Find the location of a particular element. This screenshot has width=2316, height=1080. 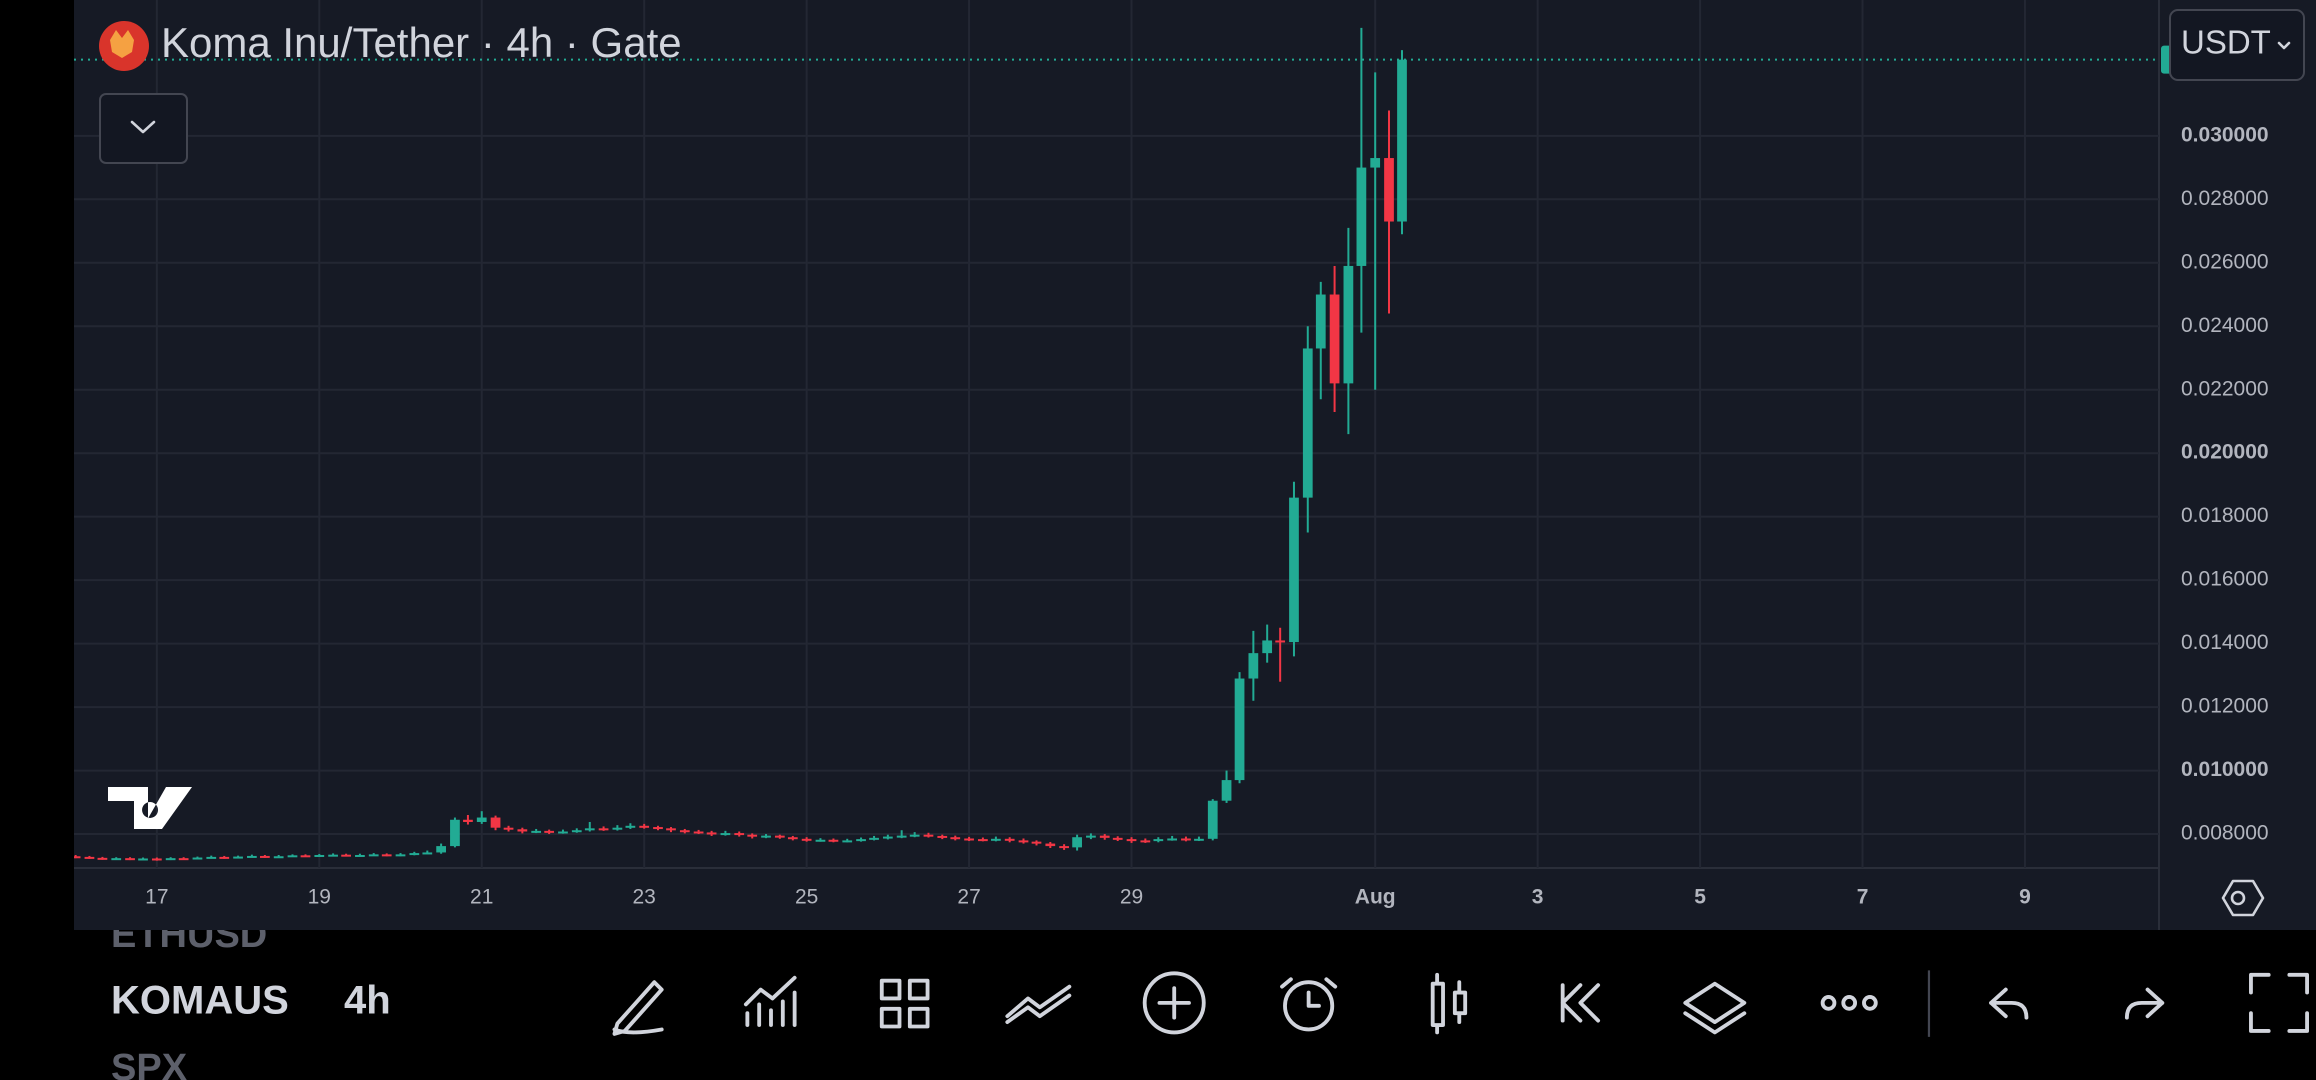

coin-logo-face is located at coordinates (122, 44).